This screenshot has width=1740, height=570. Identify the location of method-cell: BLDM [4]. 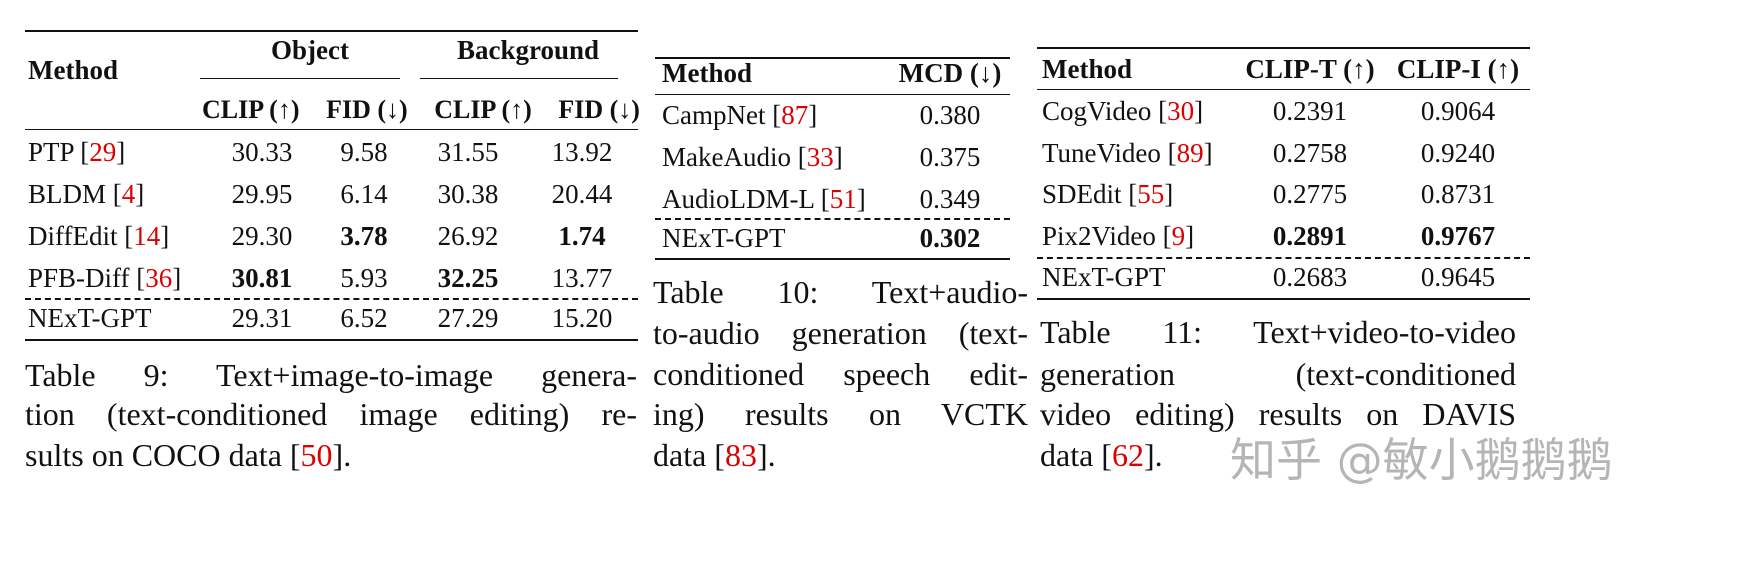
(86, 194).